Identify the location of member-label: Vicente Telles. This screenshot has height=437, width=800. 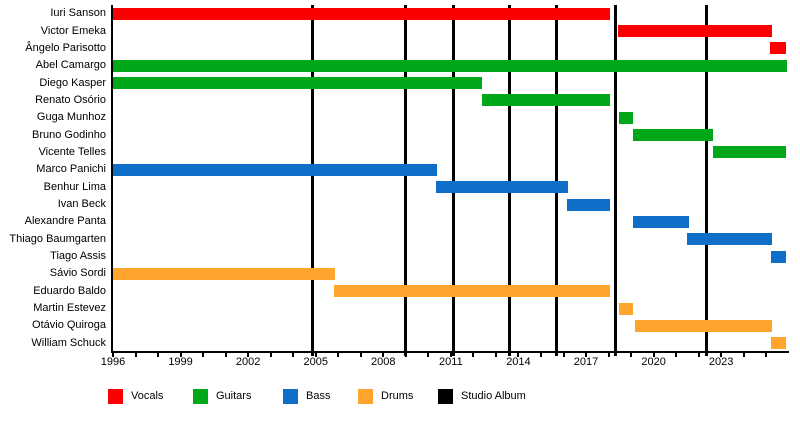
(72, 151).